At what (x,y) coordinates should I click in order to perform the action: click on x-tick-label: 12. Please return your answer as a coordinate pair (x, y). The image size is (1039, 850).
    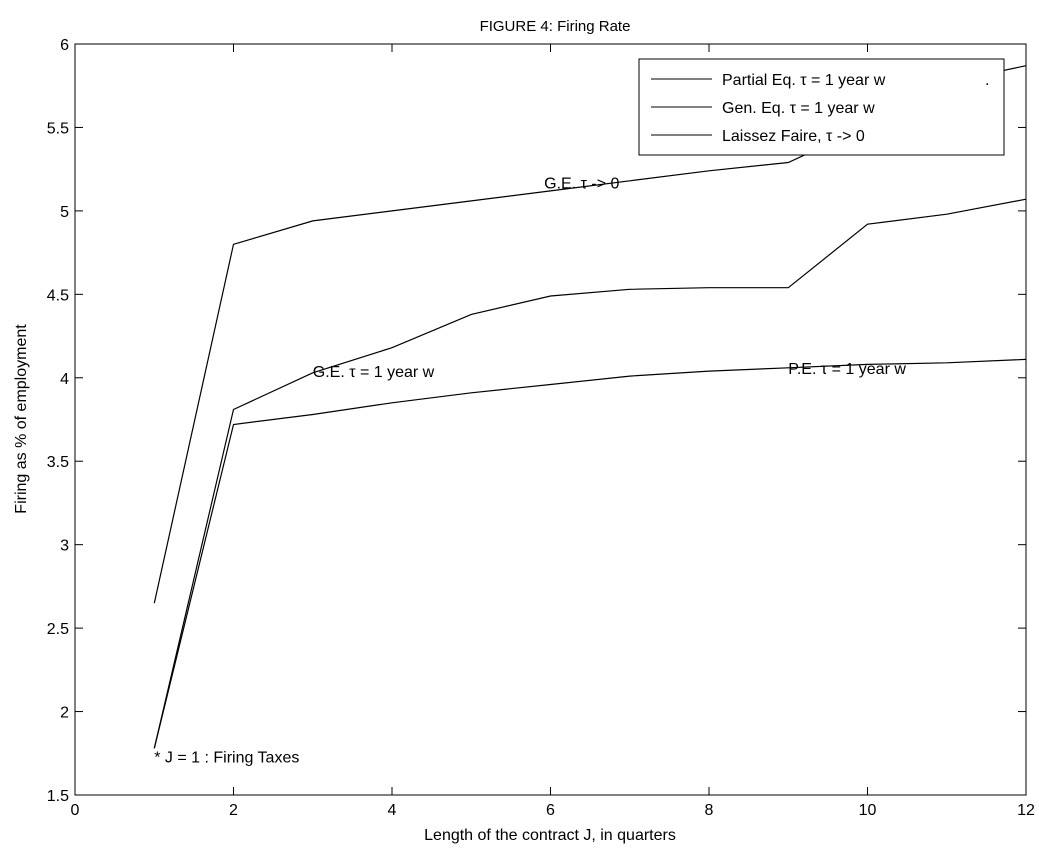
    Looking at the image, I should click on (1026, 810).